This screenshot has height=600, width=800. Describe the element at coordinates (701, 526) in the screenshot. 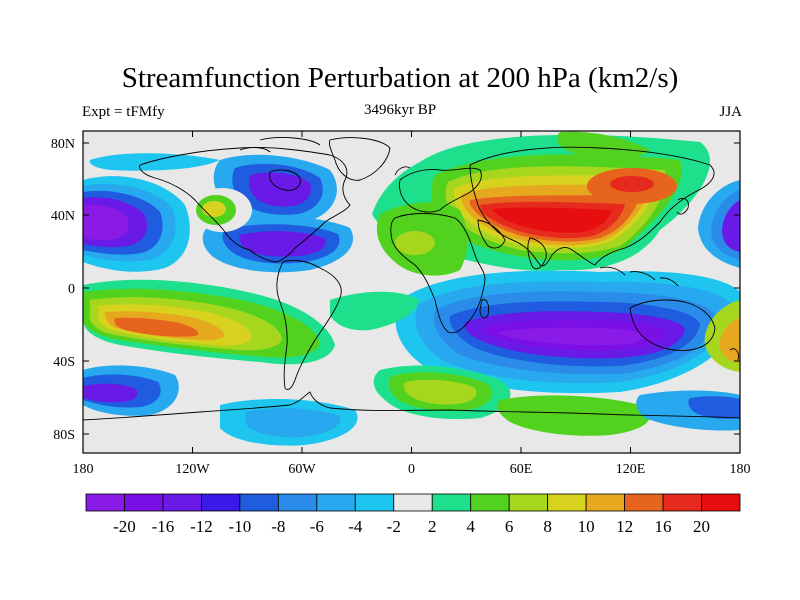

I see `colorbar-label: 20` at that location.